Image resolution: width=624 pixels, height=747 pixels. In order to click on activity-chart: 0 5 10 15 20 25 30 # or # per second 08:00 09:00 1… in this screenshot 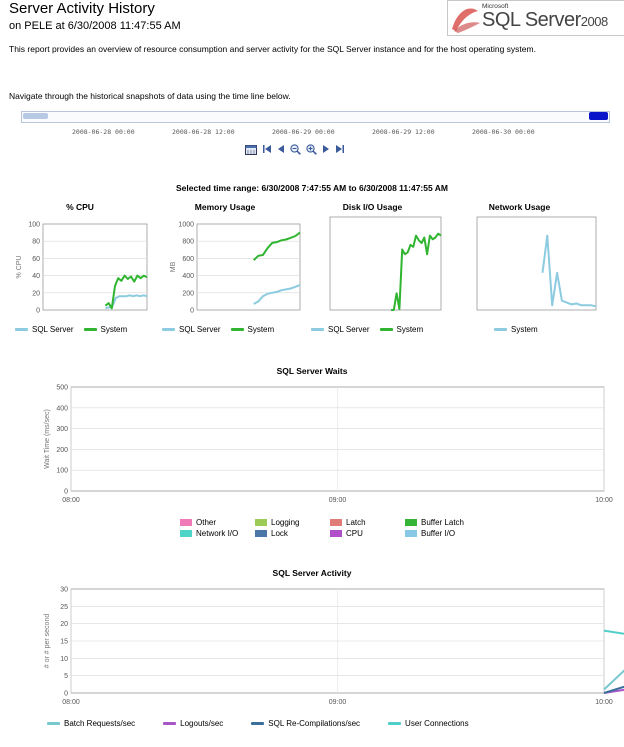, I will do `click(334, 646)`.